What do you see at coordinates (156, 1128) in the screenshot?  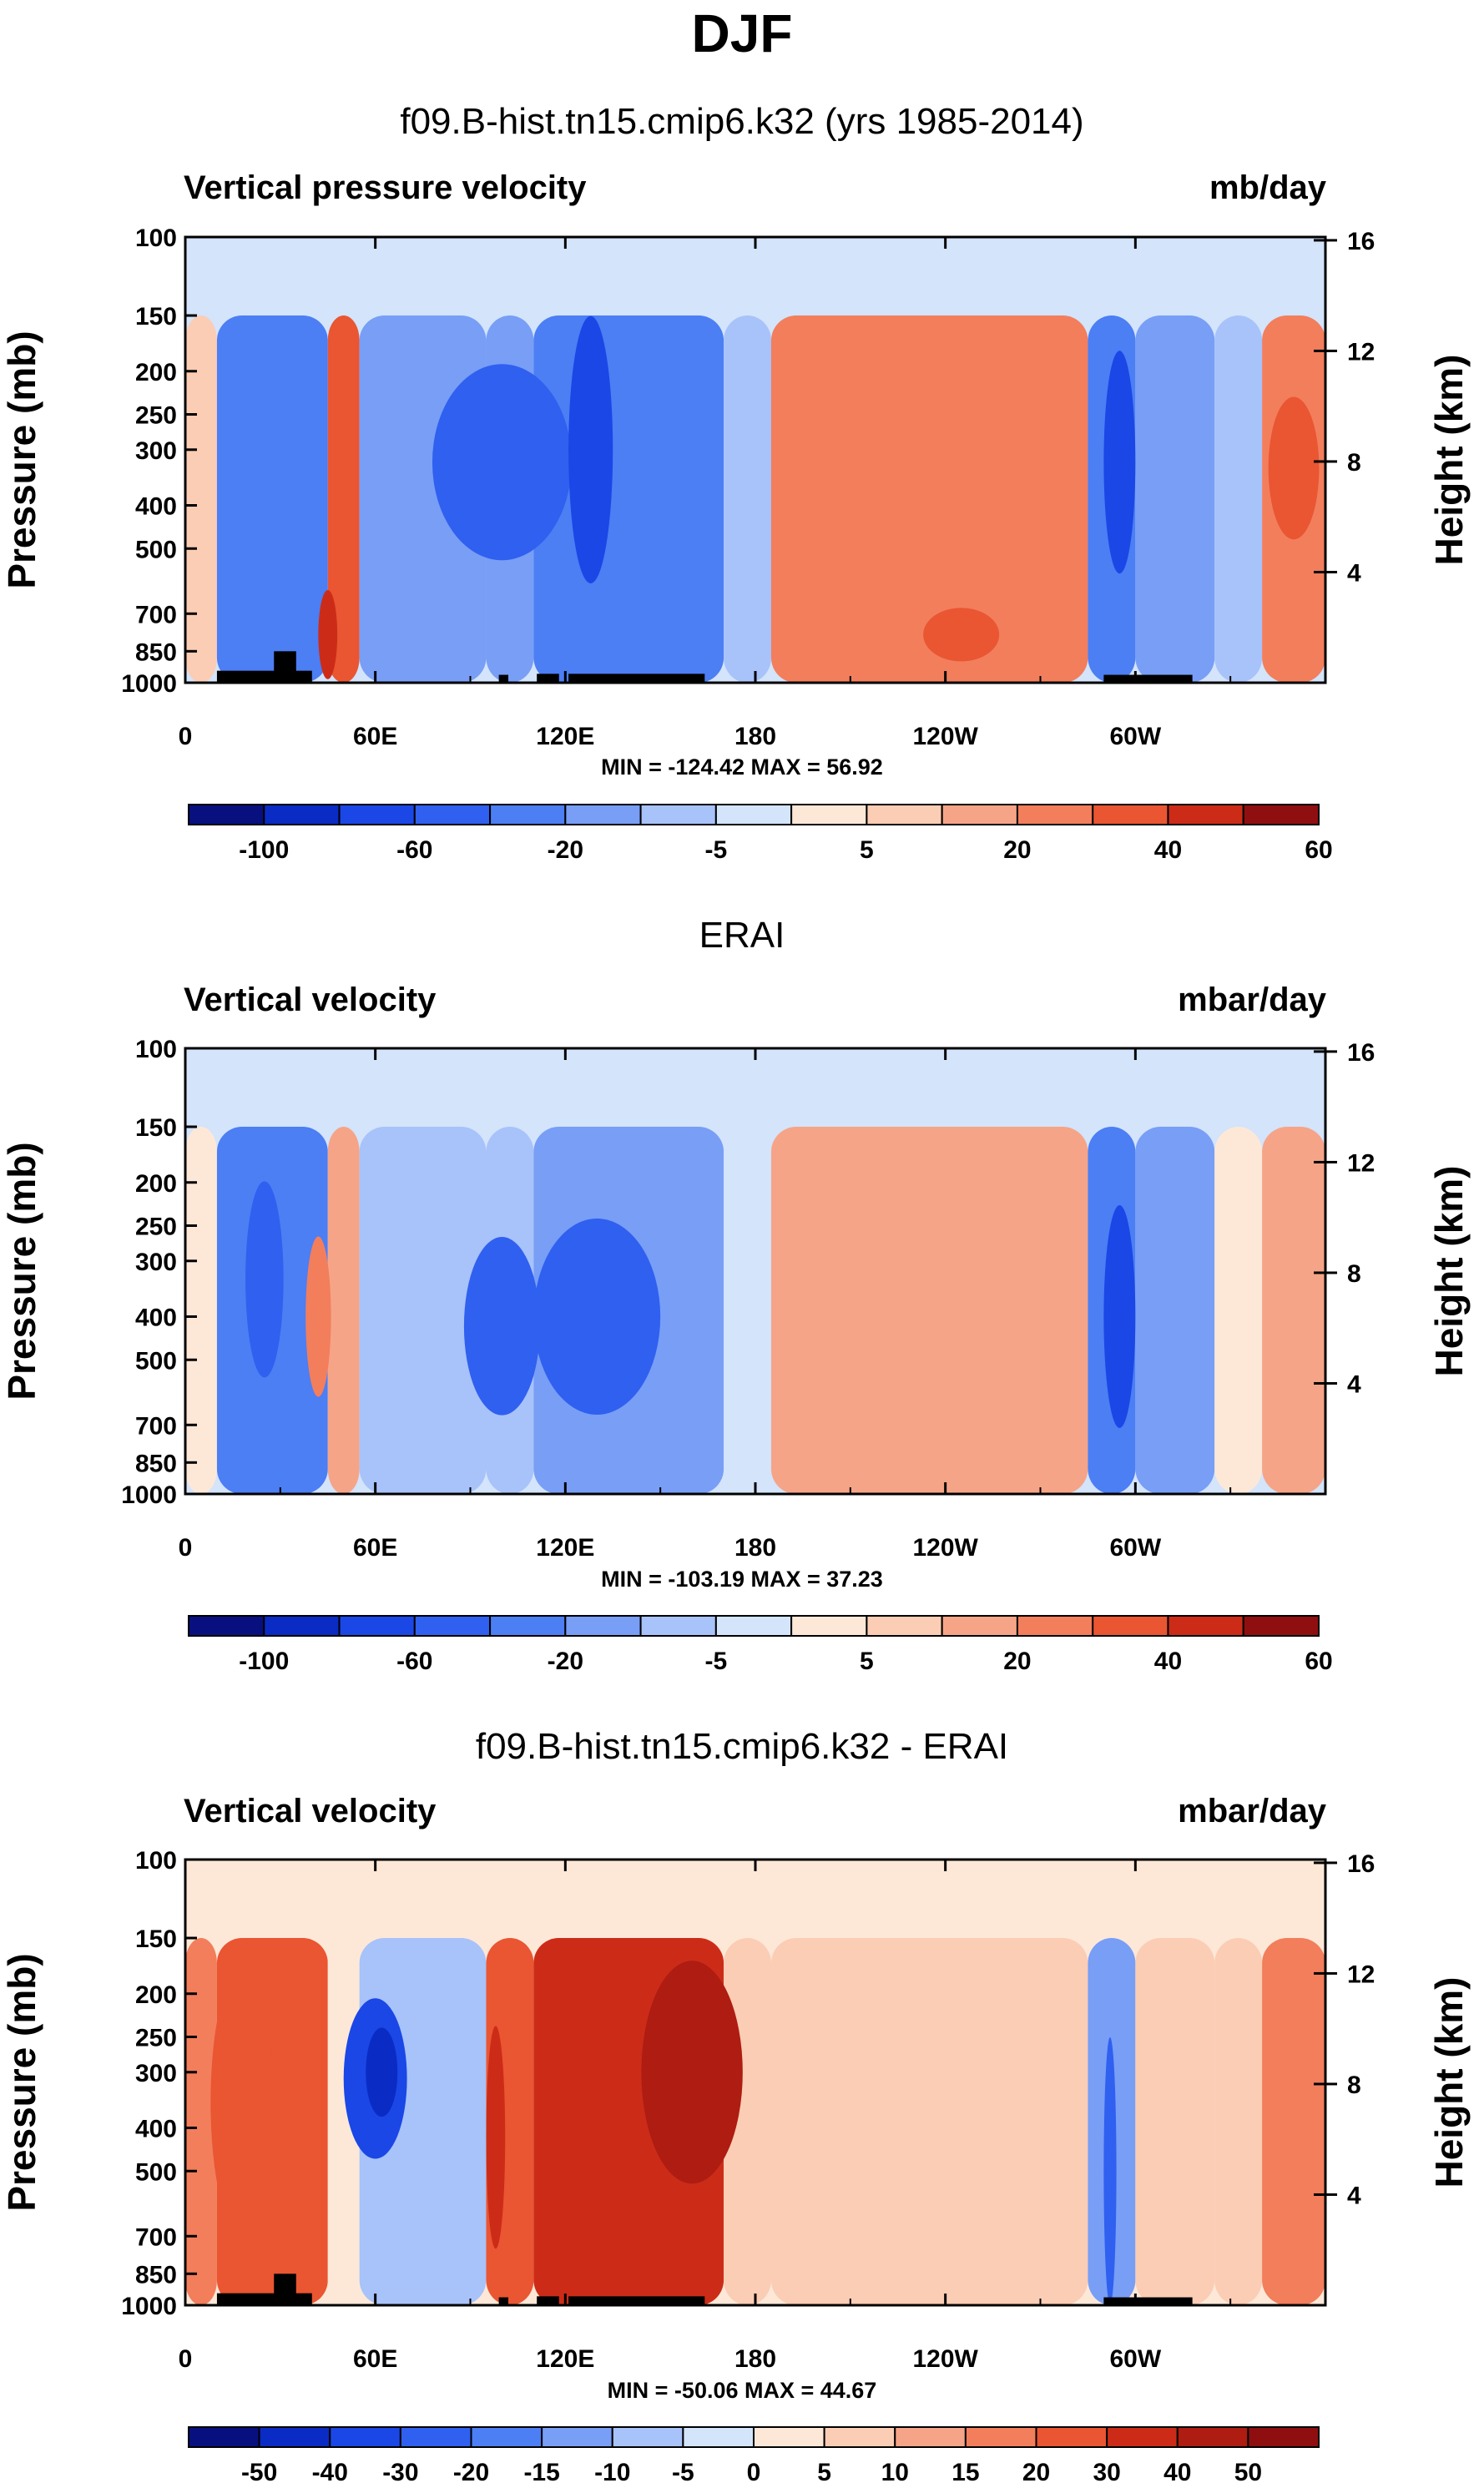 I see `y-tick-label: 150` at bounding box center [156, 1128].